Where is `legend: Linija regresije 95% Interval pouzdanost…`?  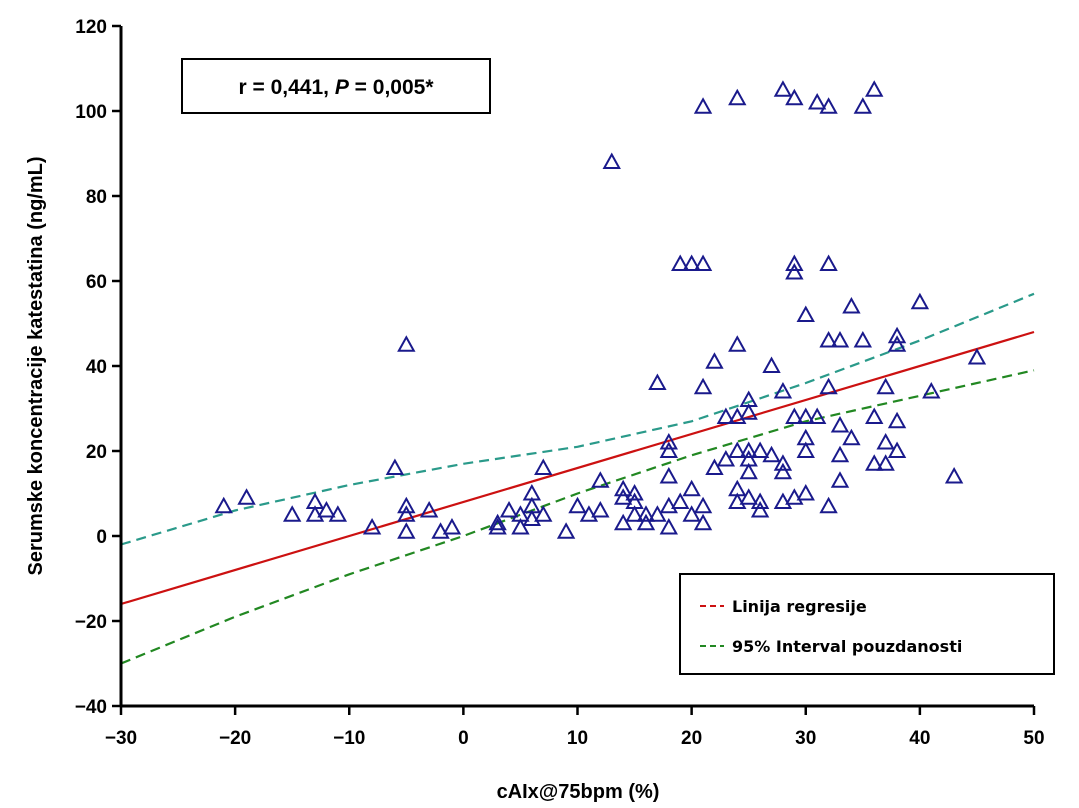 legend: Linija regresije 95% Interval pouzdanost… is located at coordinates (867, 624).